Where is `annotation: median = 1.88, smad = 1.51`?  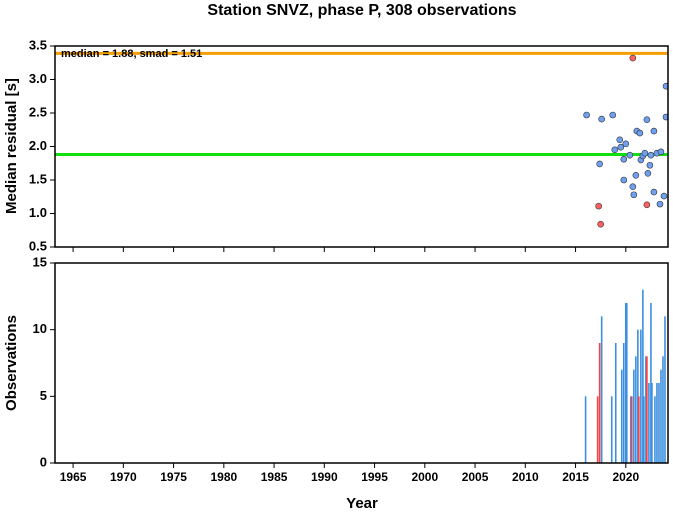
annotation: median = 1.88, smad = 1.51 is located at coordinates (131, 54).